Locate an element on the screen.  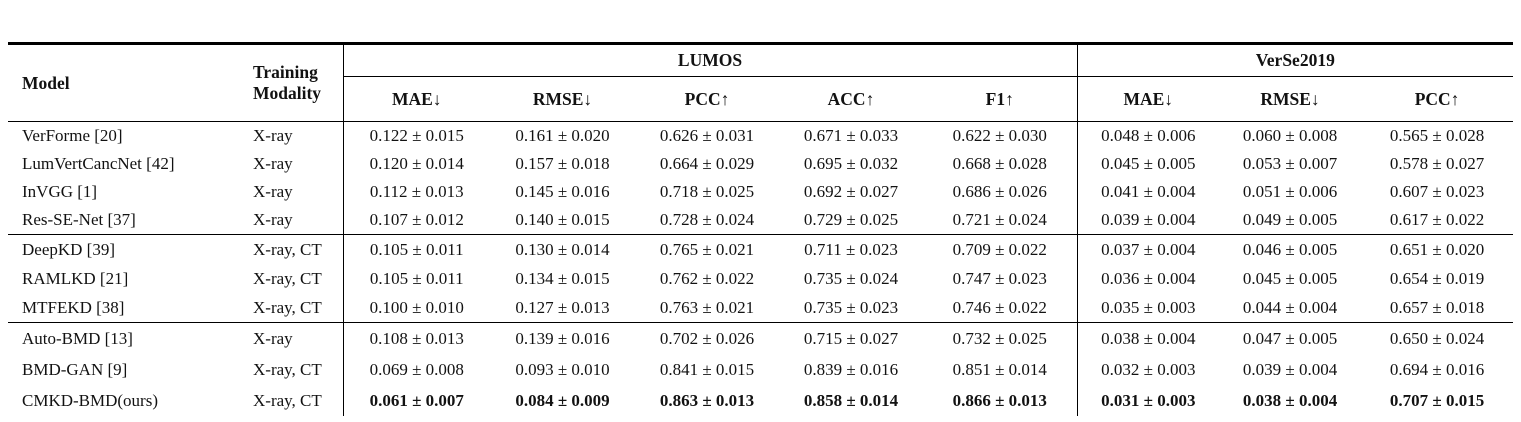
lumos-value: 0.735 ± 0.024 is located at coordinates (851, 278).